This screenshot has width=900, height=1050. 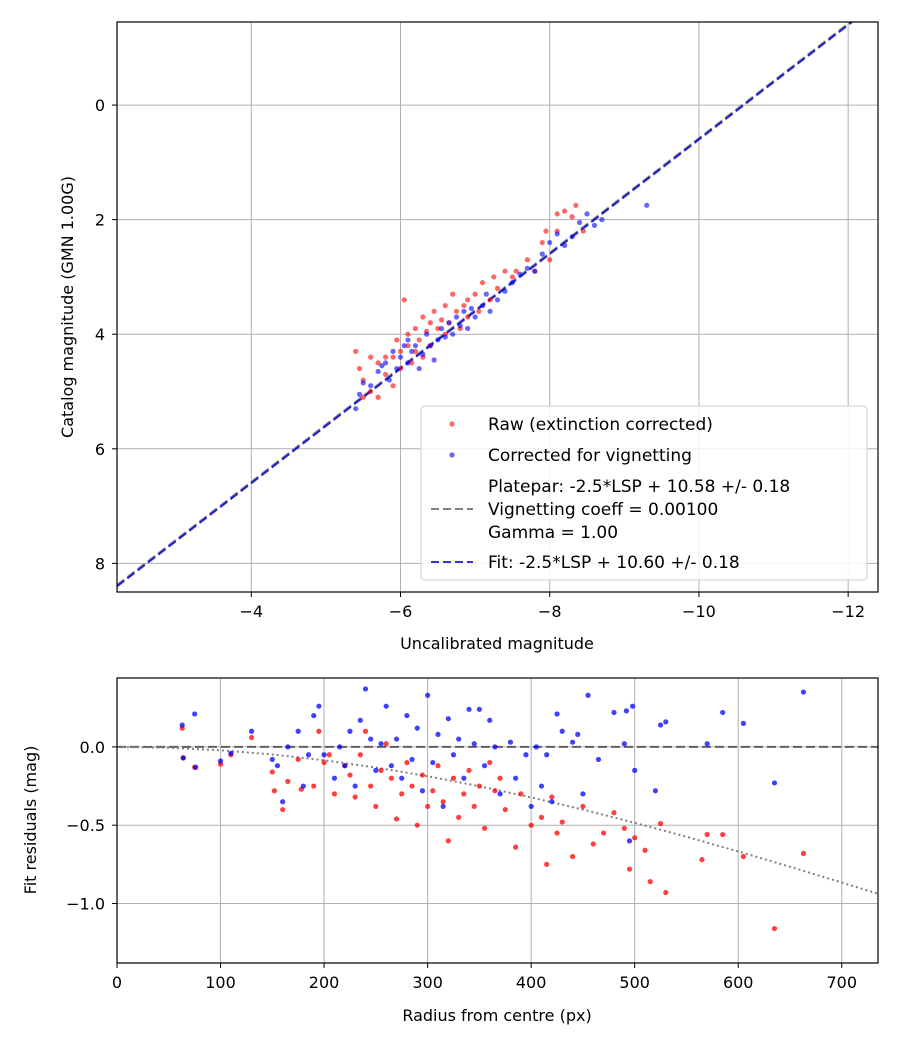 I want to click on bottom-x-tick-label: 100, so click(x=220, y=982).